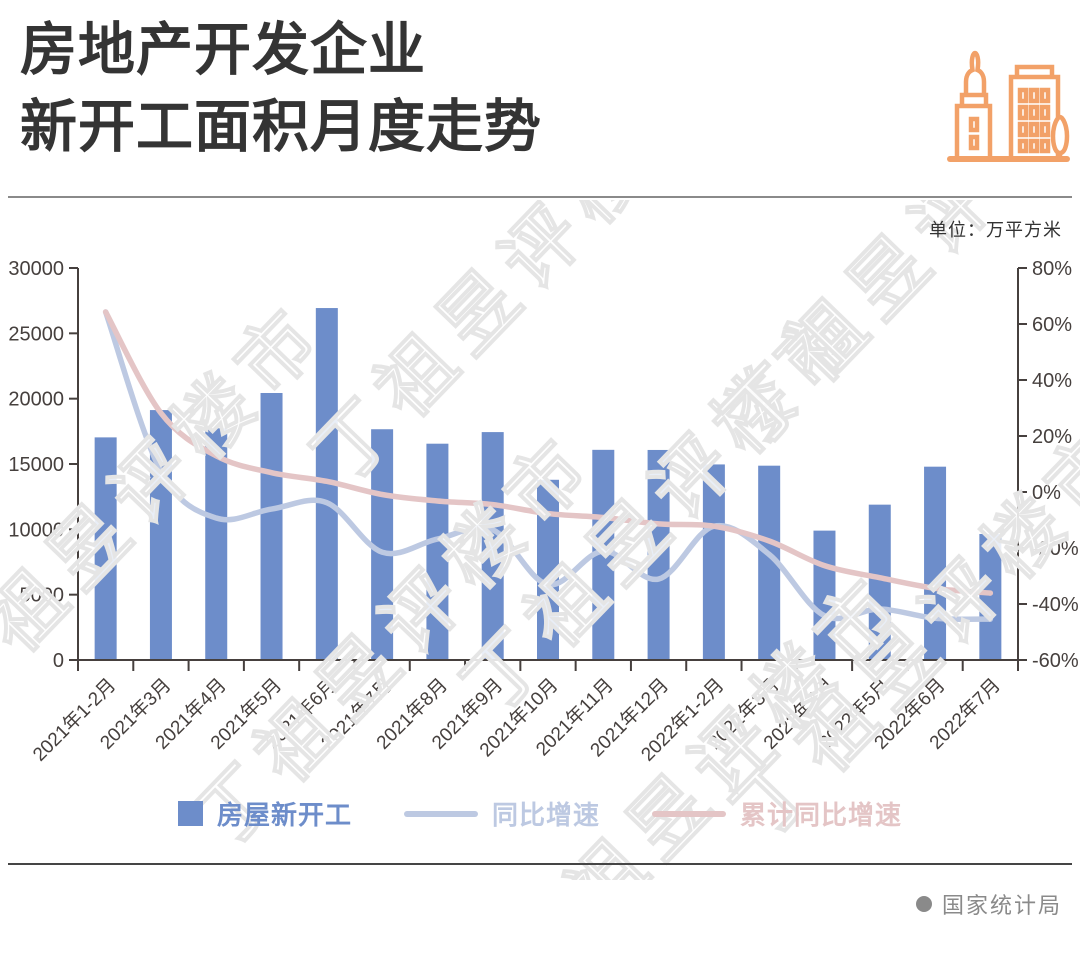 The image size is (1080, 958). What do you see at coordinates (281, 89) in the screenshot?
I see `page-title: 房地产开发企业 新开工面积月度走势` at bounding box center [281, 89].